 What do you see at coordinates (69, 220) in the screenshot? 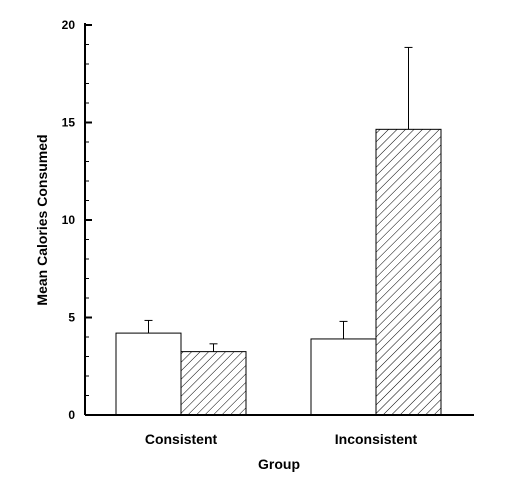
I see `y-tick-label: 10` at bounding box center [69, 220].